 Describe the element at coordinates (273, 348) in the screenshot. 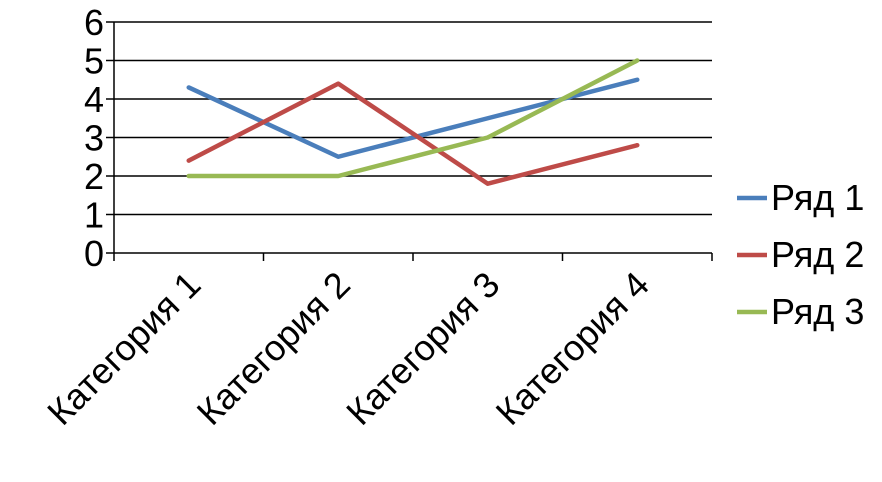

I see `x-category-label: Категория 2` at that location.